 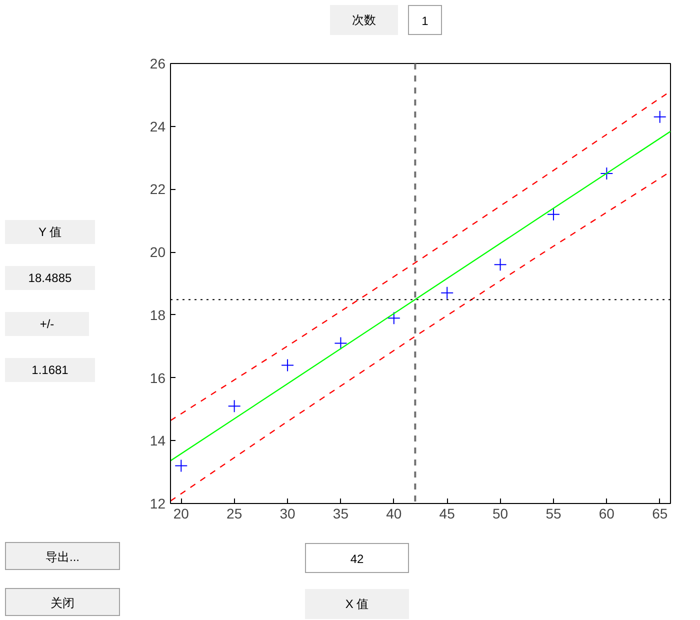 What do you see at coordinates (158, 314) in the screenshot?
I see `y-tick-label: 18` at bounding box center [158, 314].